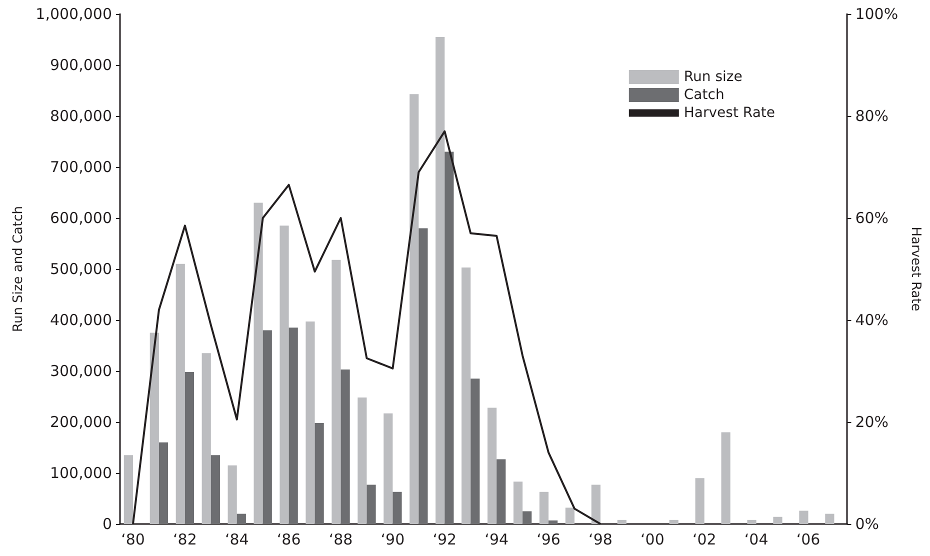  Describe the element at coordinates (872, 320) in the screenshot. I see `y2-tick-label: 40%` at that location.